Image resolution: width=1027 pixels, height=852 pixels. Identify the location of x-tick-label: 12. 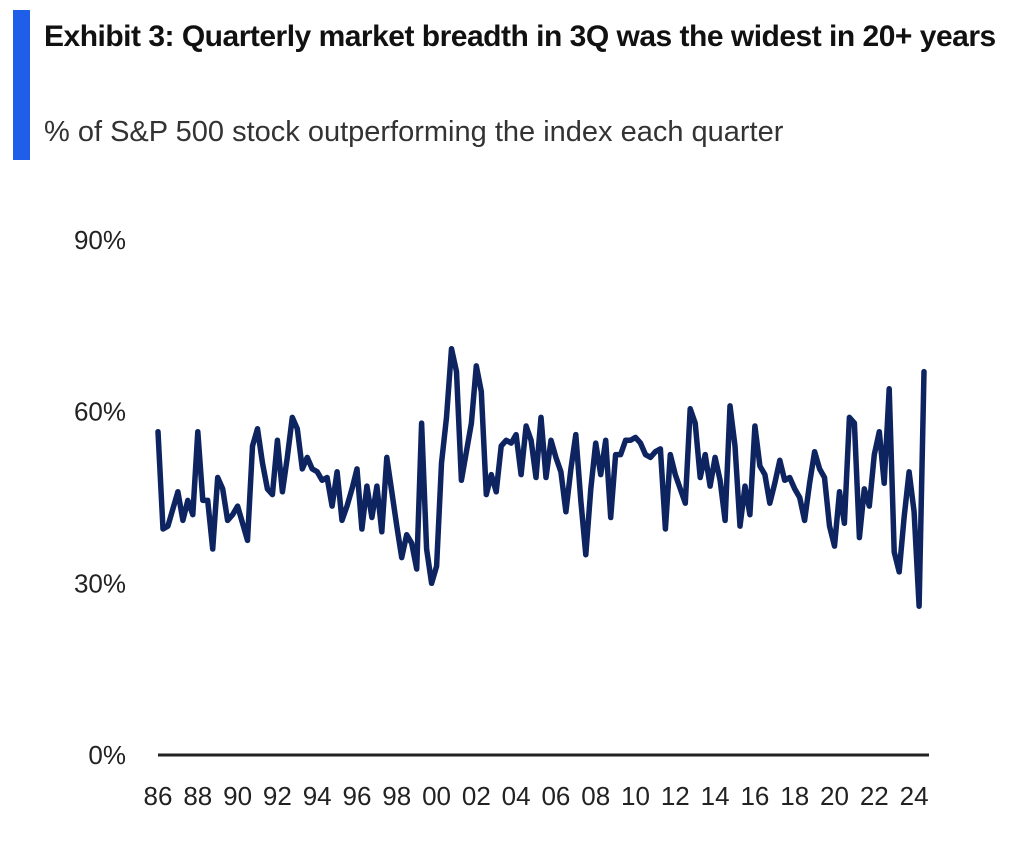
(675, 796).